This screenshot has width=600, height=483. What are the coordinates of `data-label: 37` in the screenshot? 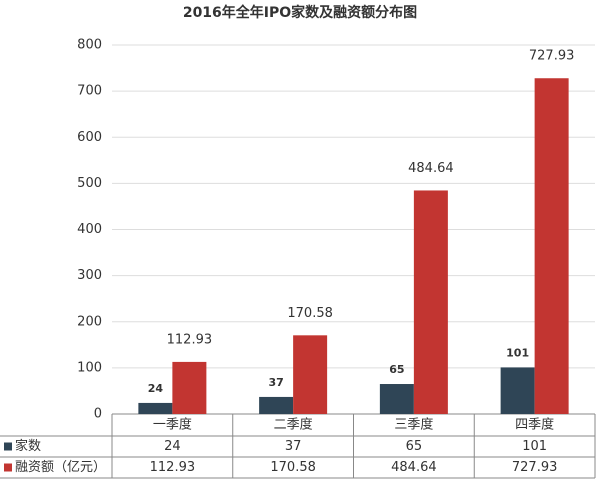 It's located at (275, 382).